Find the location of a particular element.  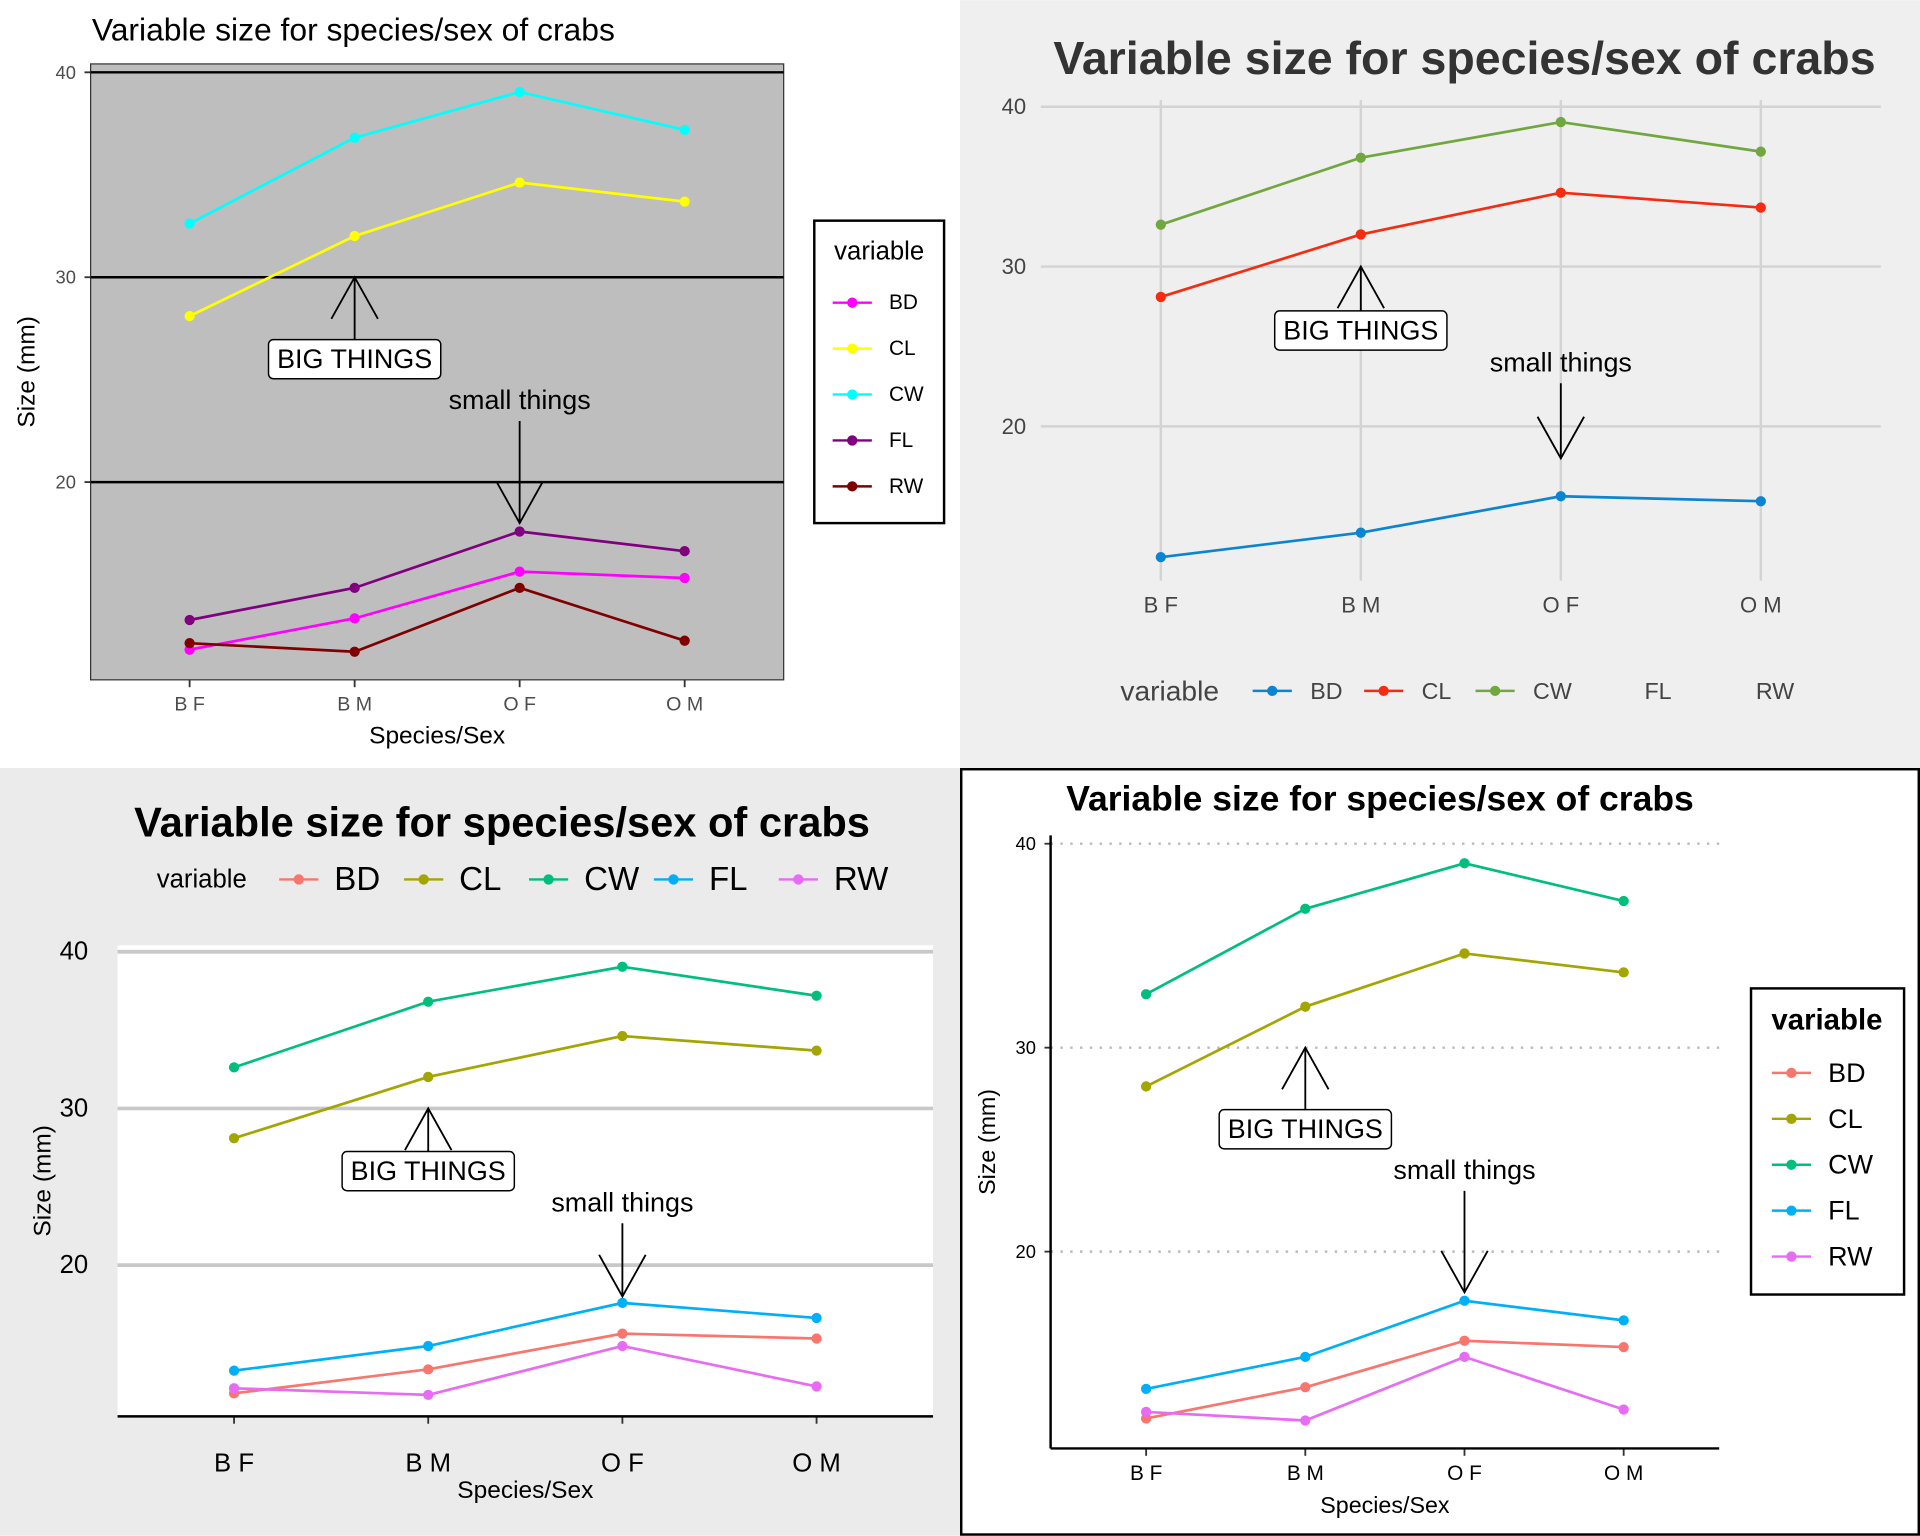

chart-title: Variable size for species/sex of crabs is located at coordinates (1380, 799).